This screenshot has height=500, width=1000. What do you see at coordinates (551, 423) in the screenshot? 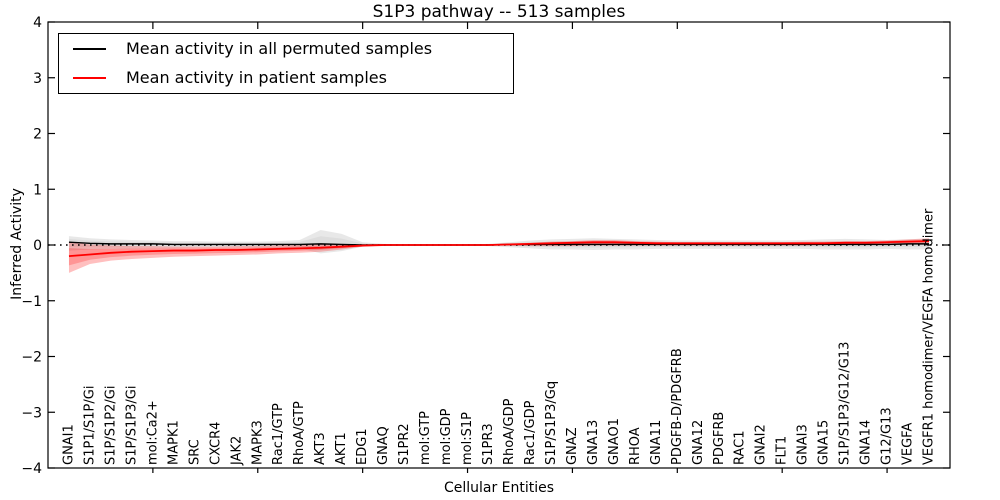
I see `x-category-label: S1P/S1P3/Gq` at bounding box center [551, 423].